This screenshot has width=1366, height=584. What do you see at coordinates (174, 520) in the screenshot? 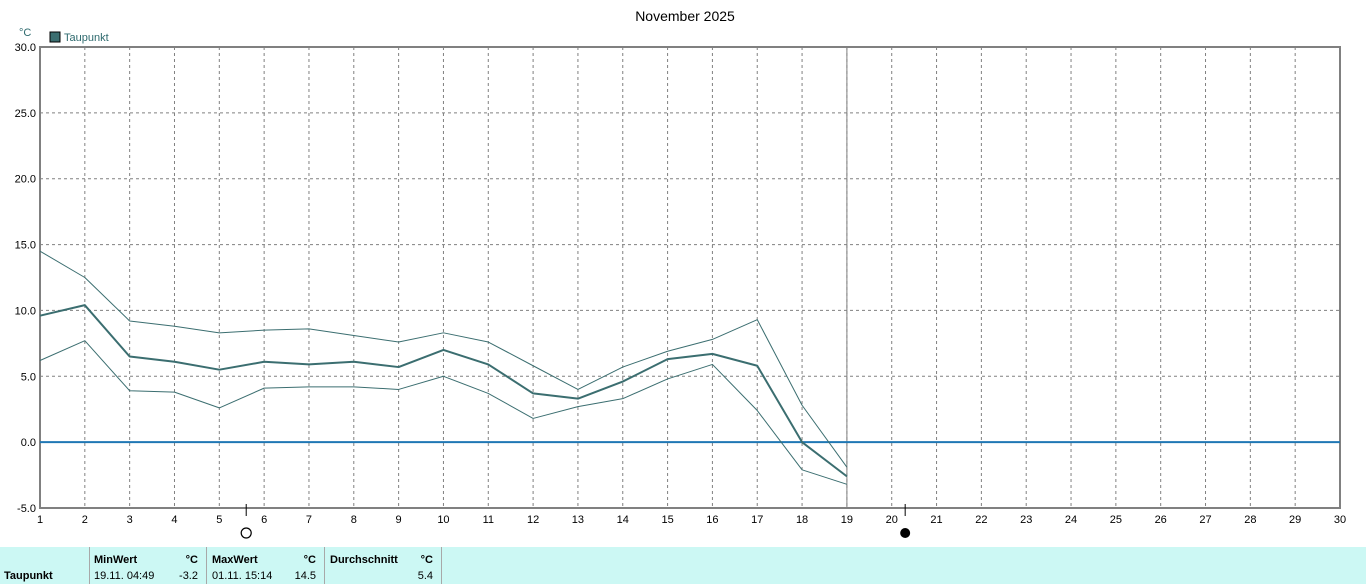
I see `x-tick-label: 4` at bounding box center [174, 520].